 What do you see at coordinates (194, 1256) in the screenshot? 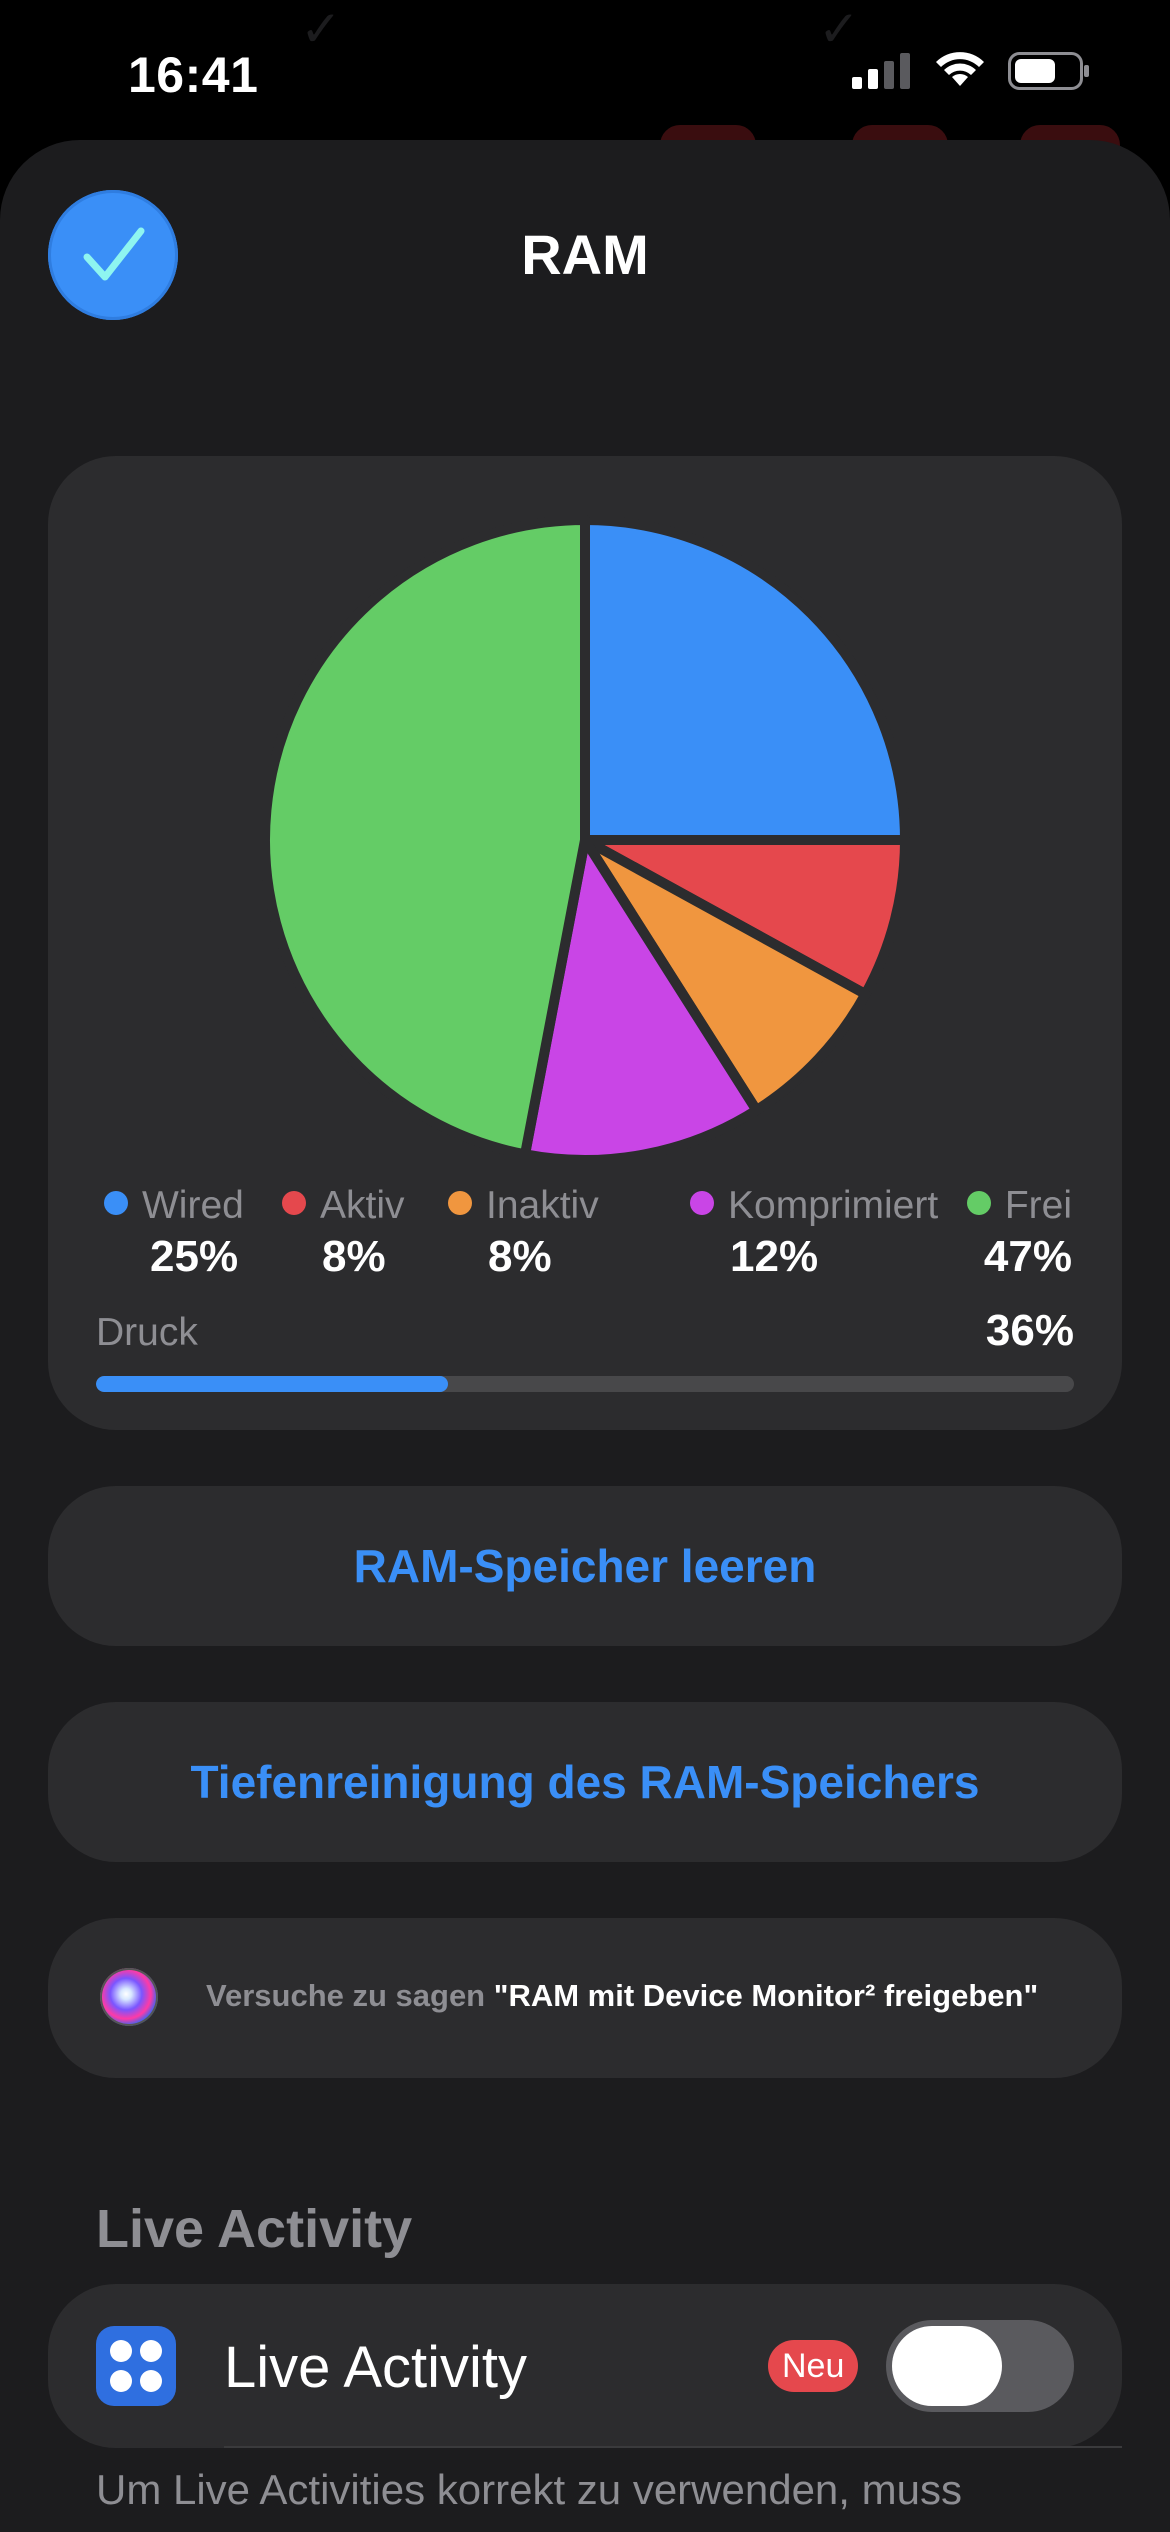
I see `legend-value: 25%` at bounding box center [194, 1256].